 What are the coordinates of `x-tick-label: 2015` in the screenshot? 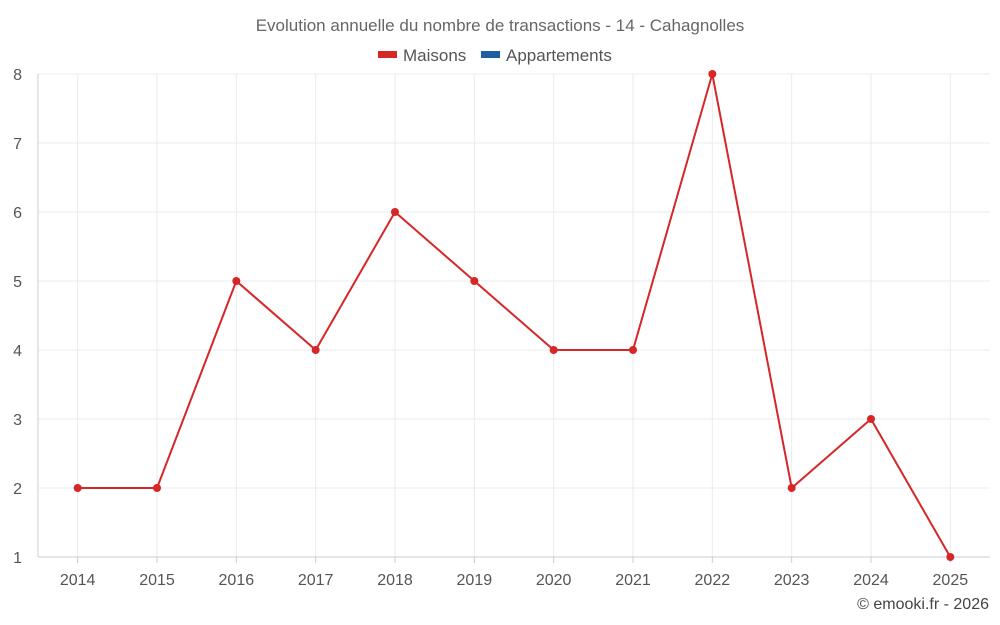 It's located at (157, 580).